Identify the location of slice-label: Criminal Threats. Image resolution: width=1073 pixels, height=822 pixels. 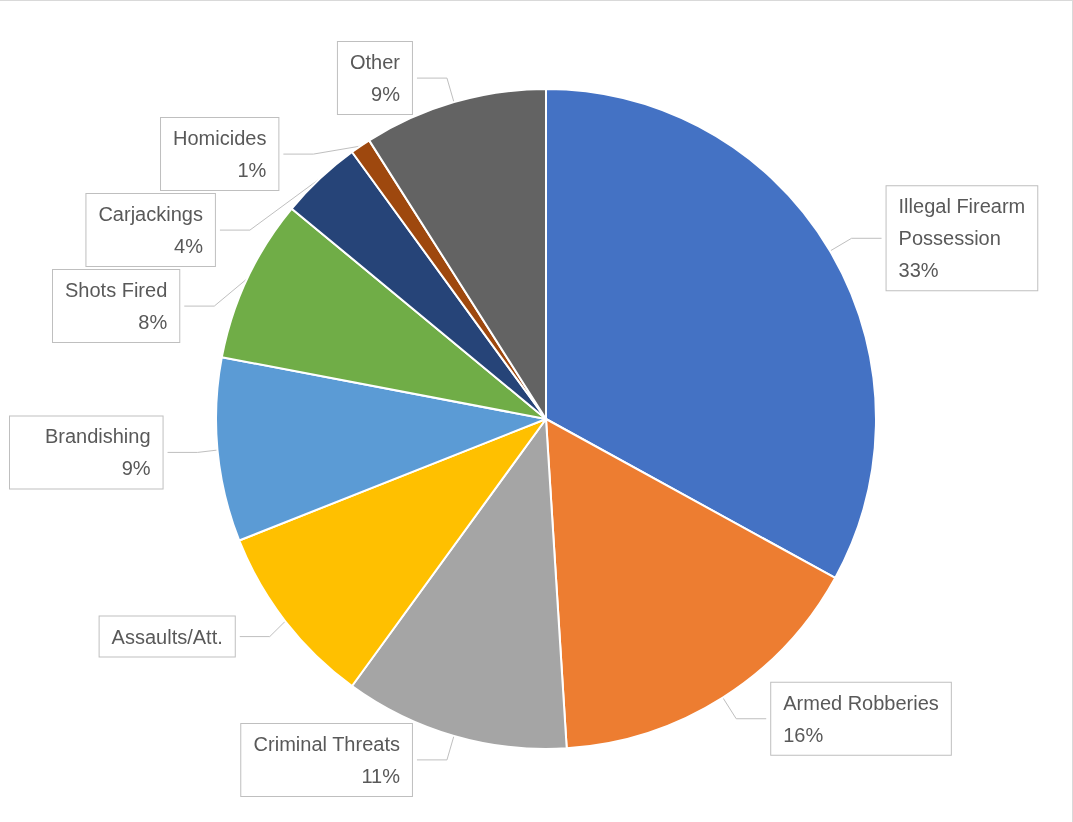
(326, 743).